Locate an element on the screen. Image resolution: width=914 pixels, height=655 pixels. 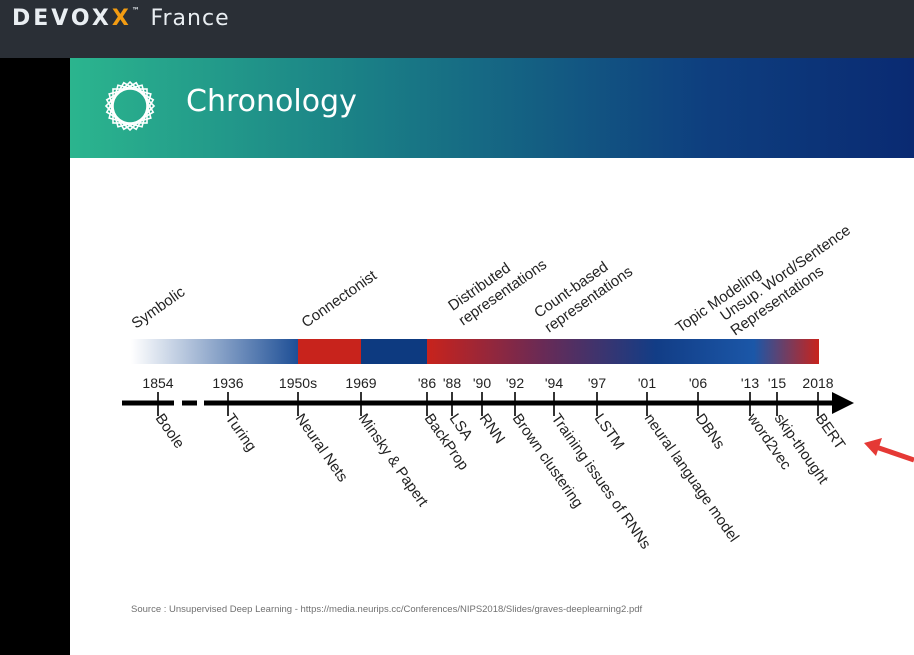
era-label-line1: Symbolic is located at coordinates (159, 307).